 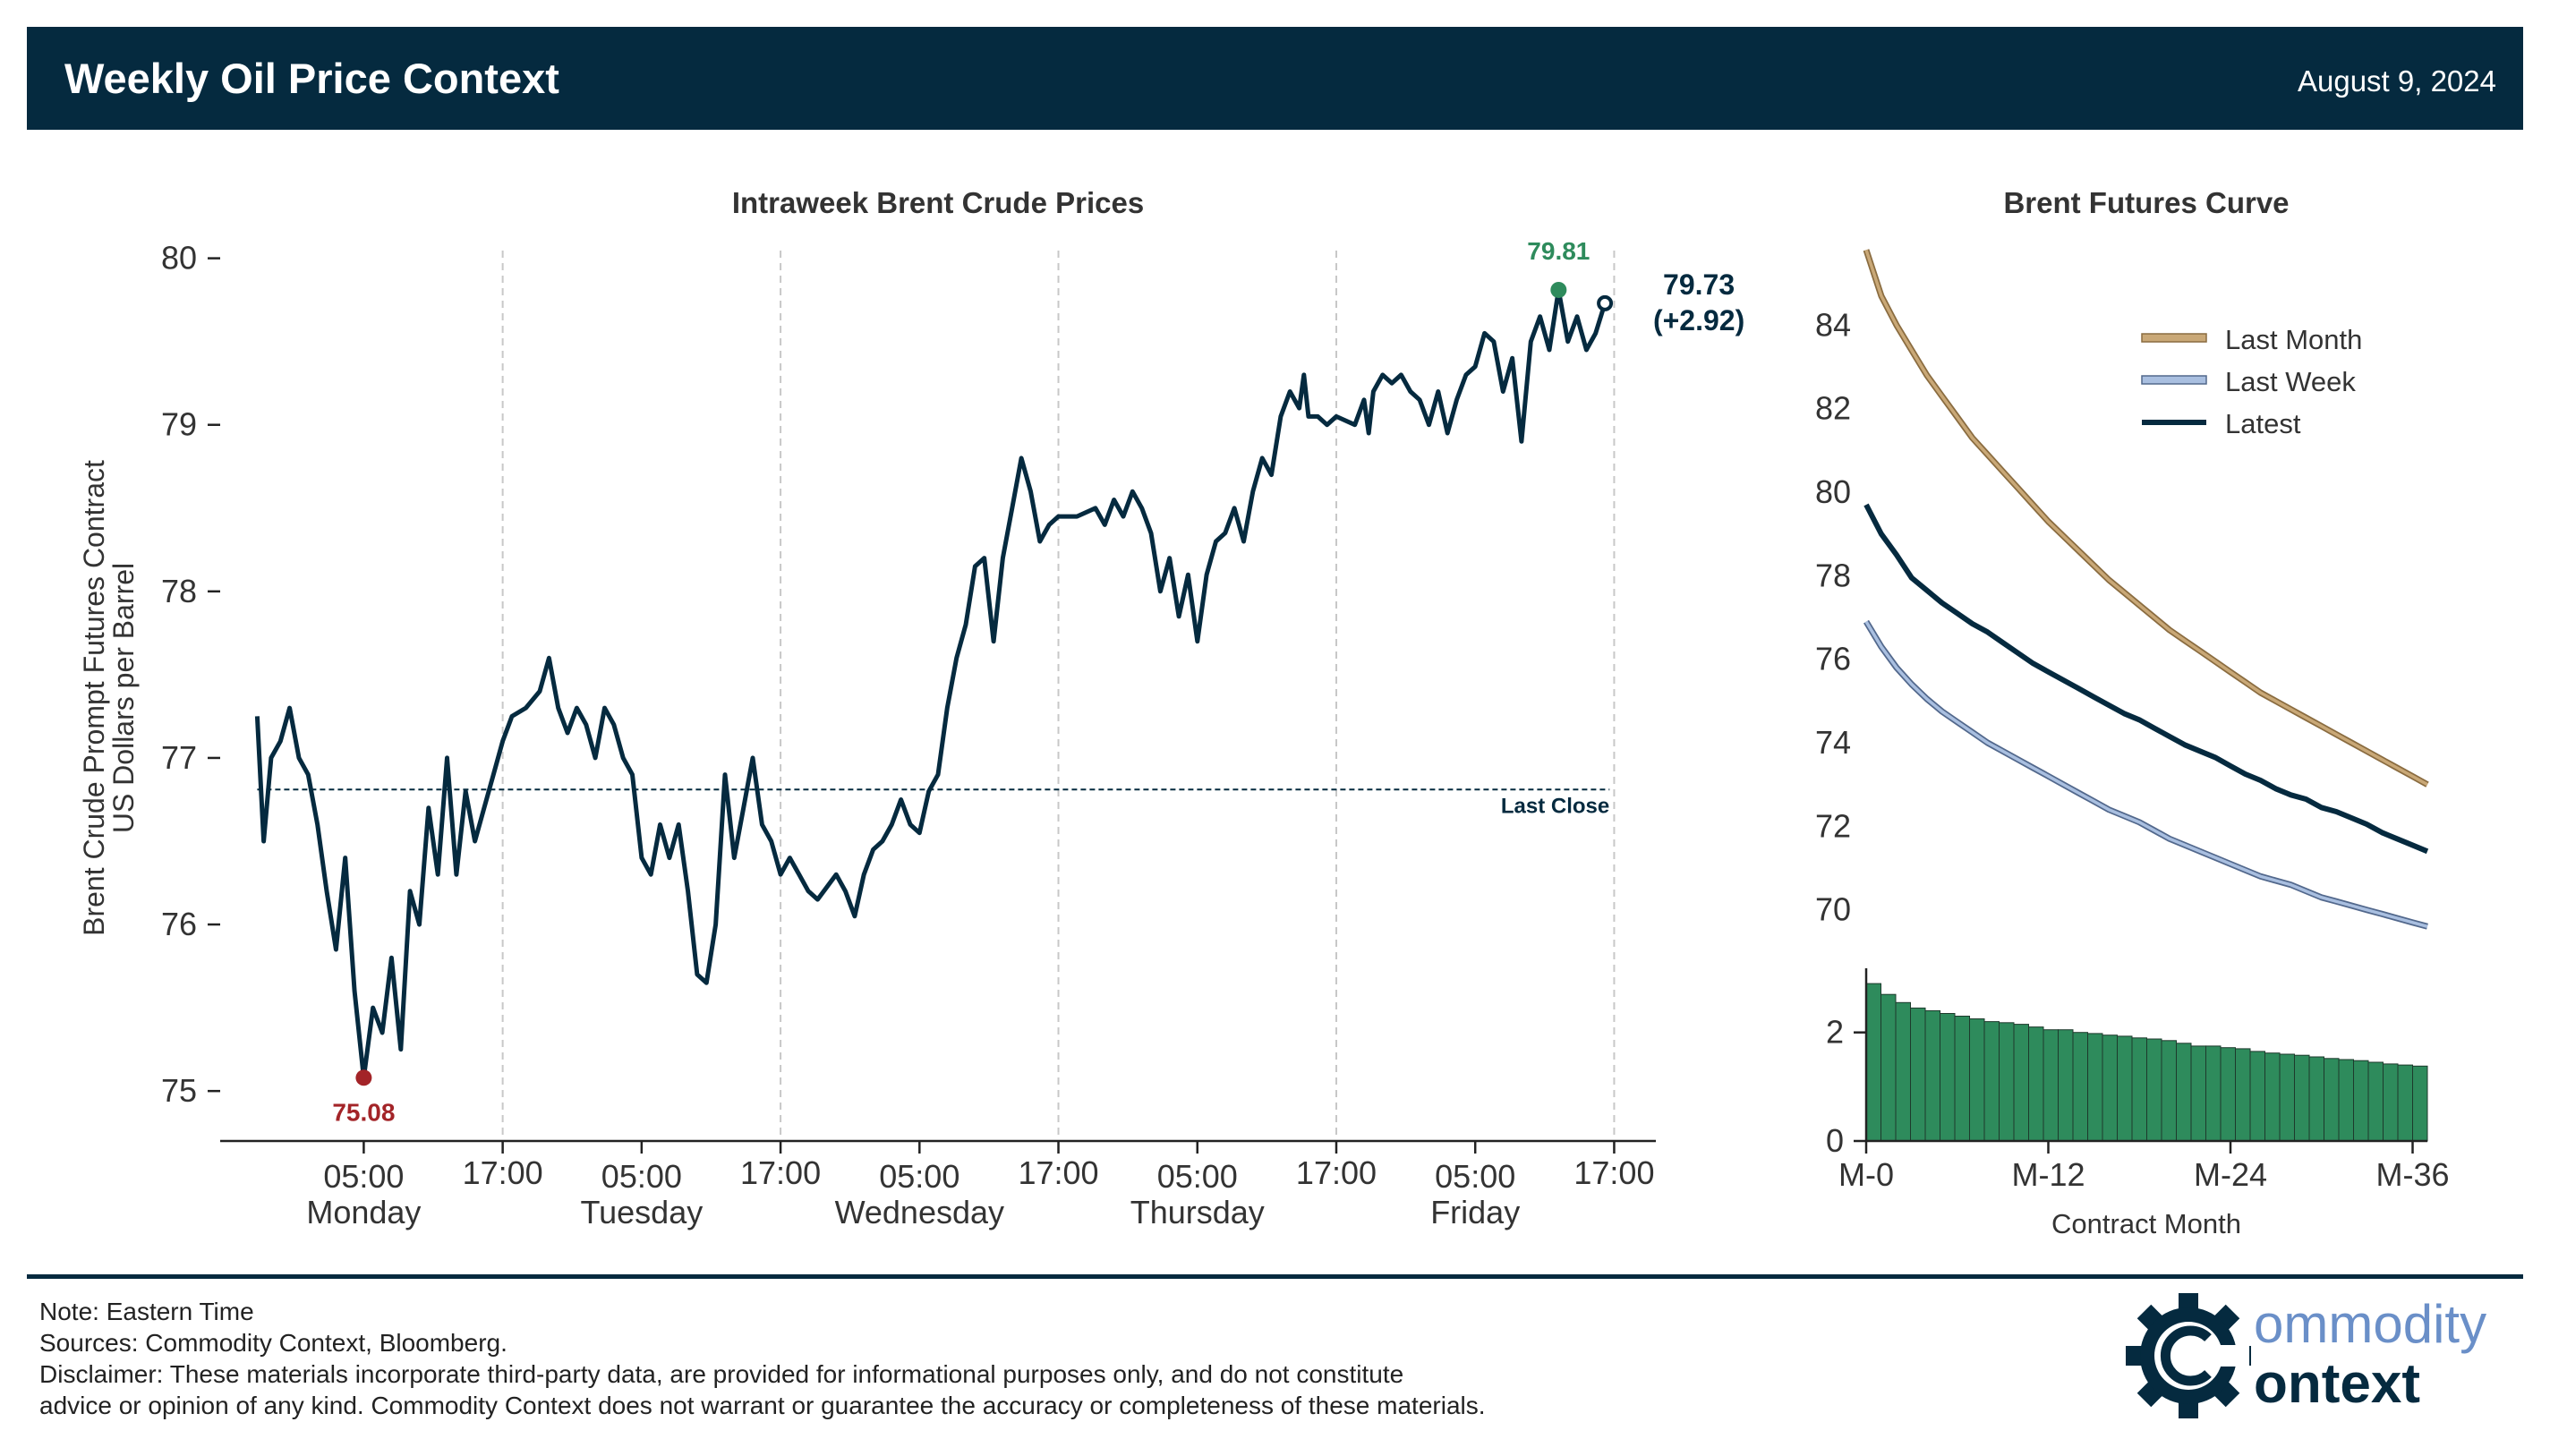 I want to click on x-tick-time-label-0: 05:00, so click(x=363, y=1176).